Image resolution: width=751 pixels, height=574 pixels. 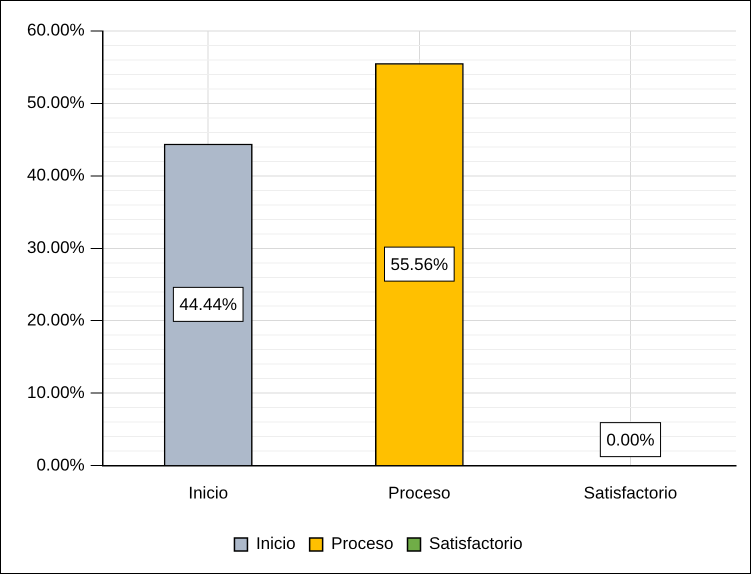 I want to click on data-label: 44.44%, so click(x=208, y=304).